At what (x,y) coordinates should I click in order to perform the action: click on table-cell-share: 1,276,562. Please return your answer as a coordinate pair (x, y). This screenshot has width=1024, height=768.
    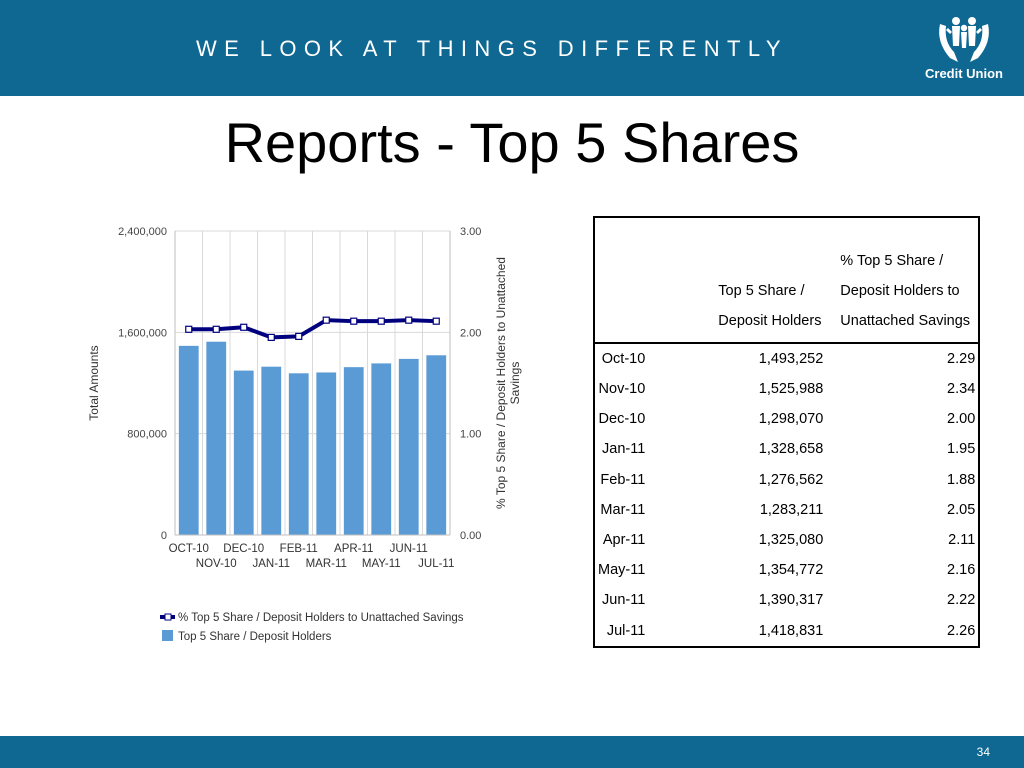
    Looking at the image, I should click on (791, 479).